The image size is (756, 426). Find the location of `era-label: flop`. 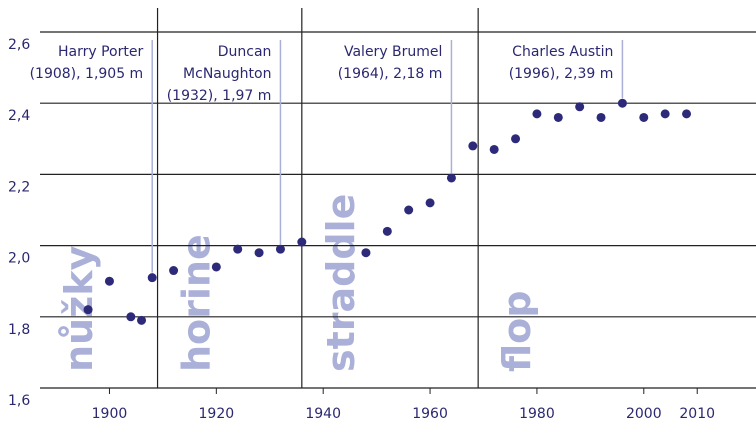

era-label: flop is located at coordinates (517, 331).